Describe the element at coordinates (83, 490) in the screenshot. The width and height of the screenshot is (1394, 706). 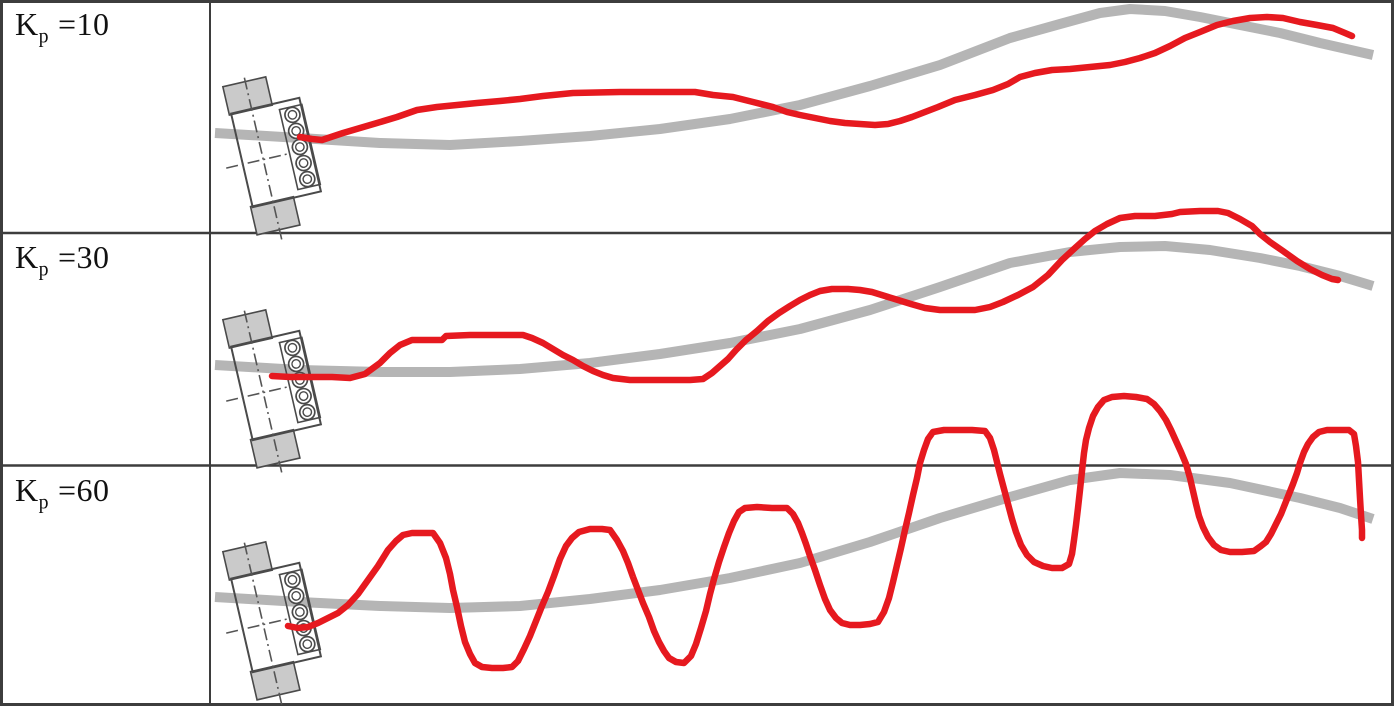
I see `gain-value: =60` at that location.